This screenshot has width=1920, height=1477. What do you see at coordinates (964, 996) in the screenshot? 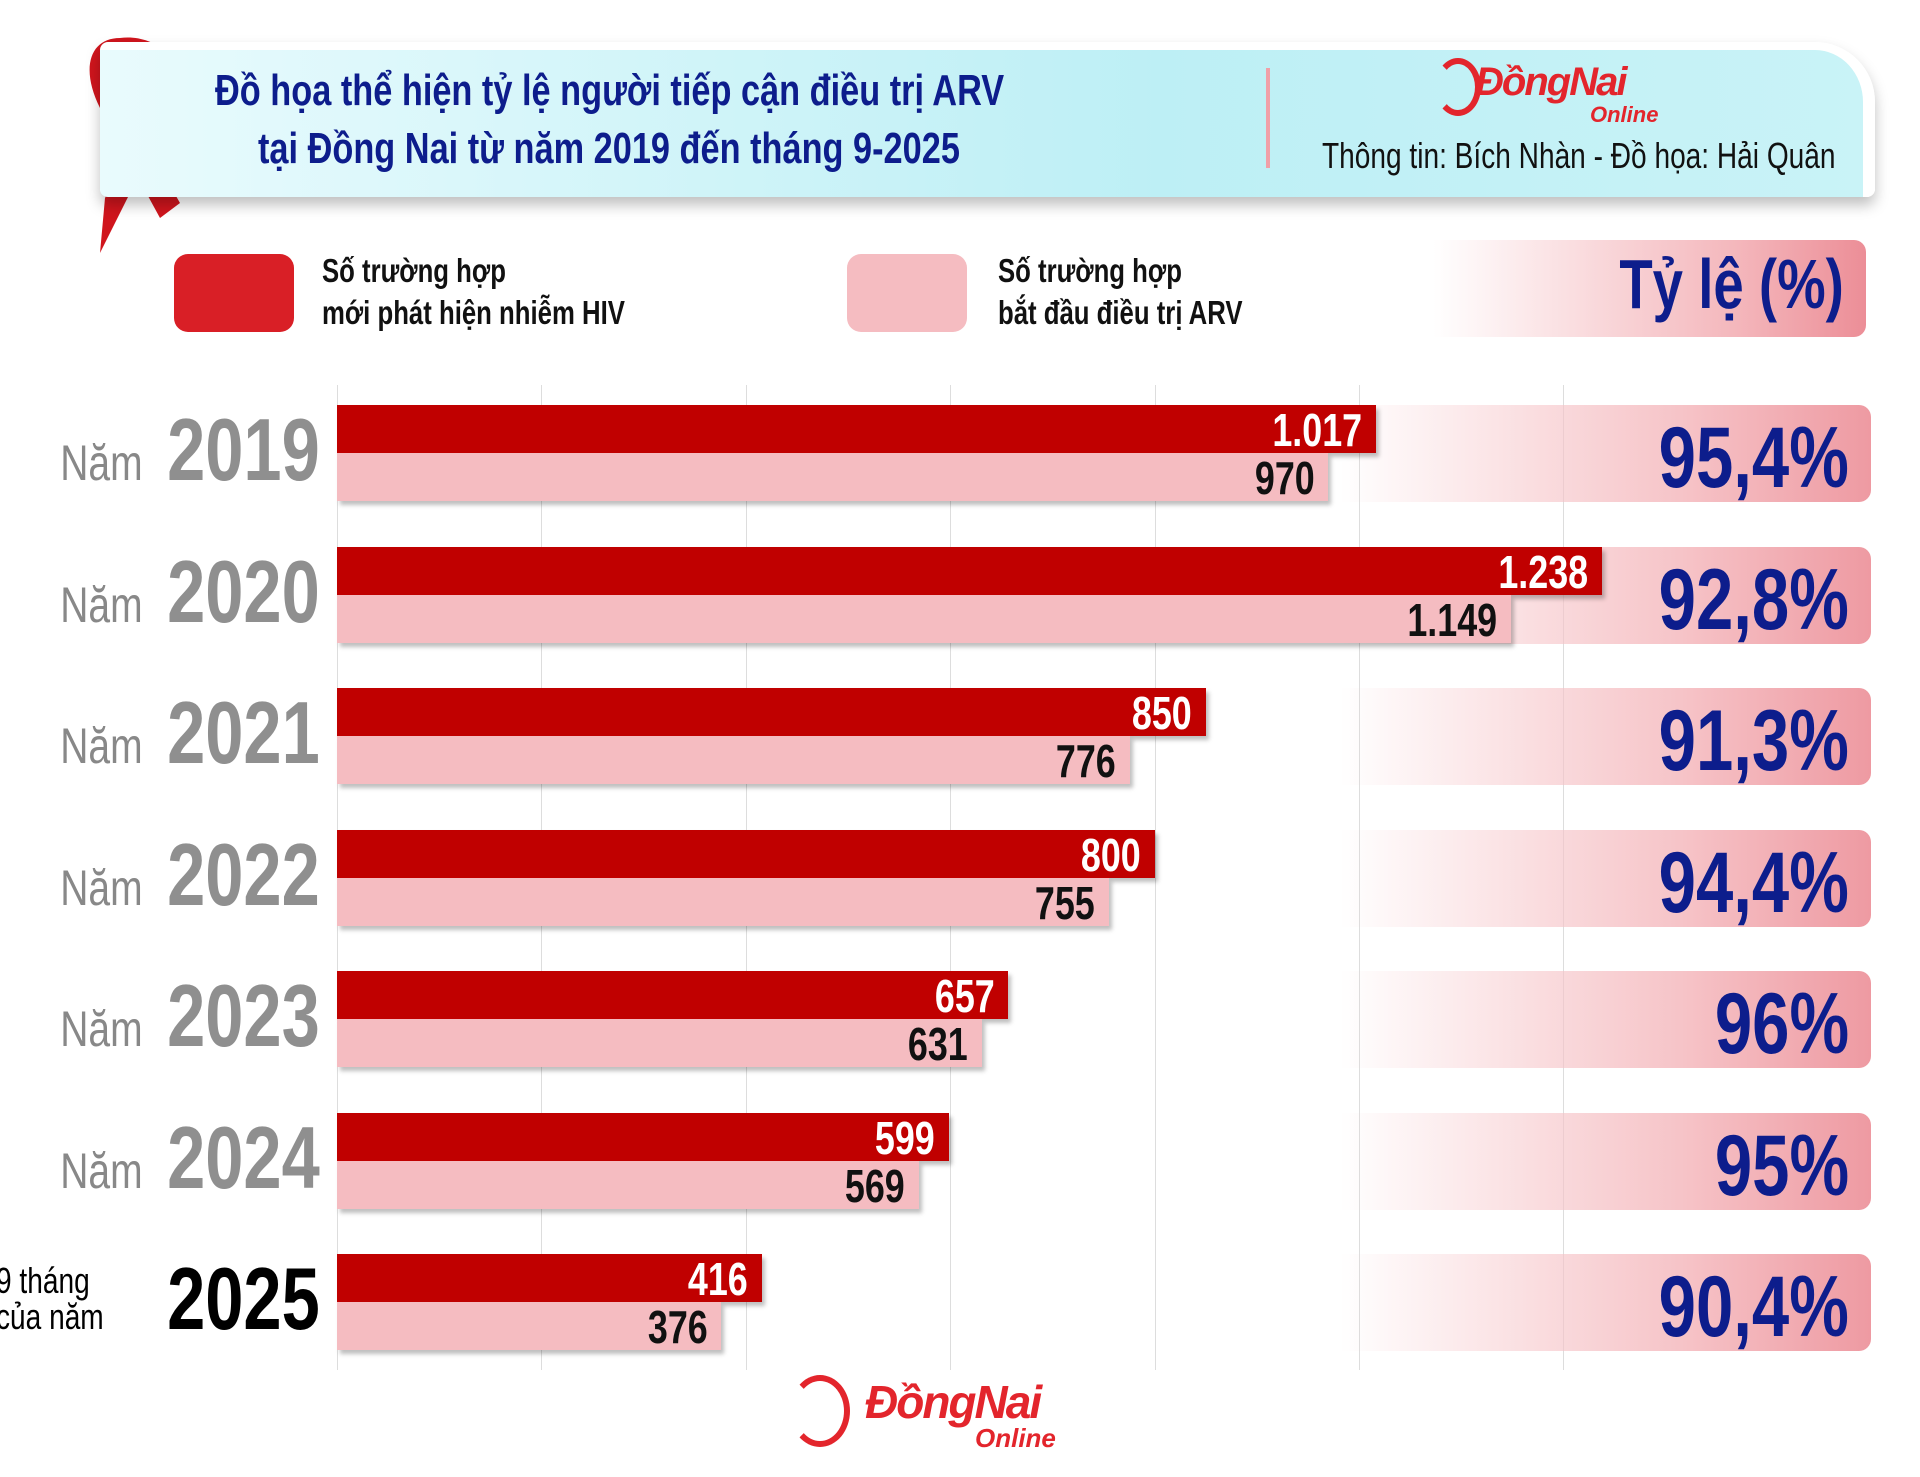
I see `bar-value-label: 657` at bounding box center [964, 996].